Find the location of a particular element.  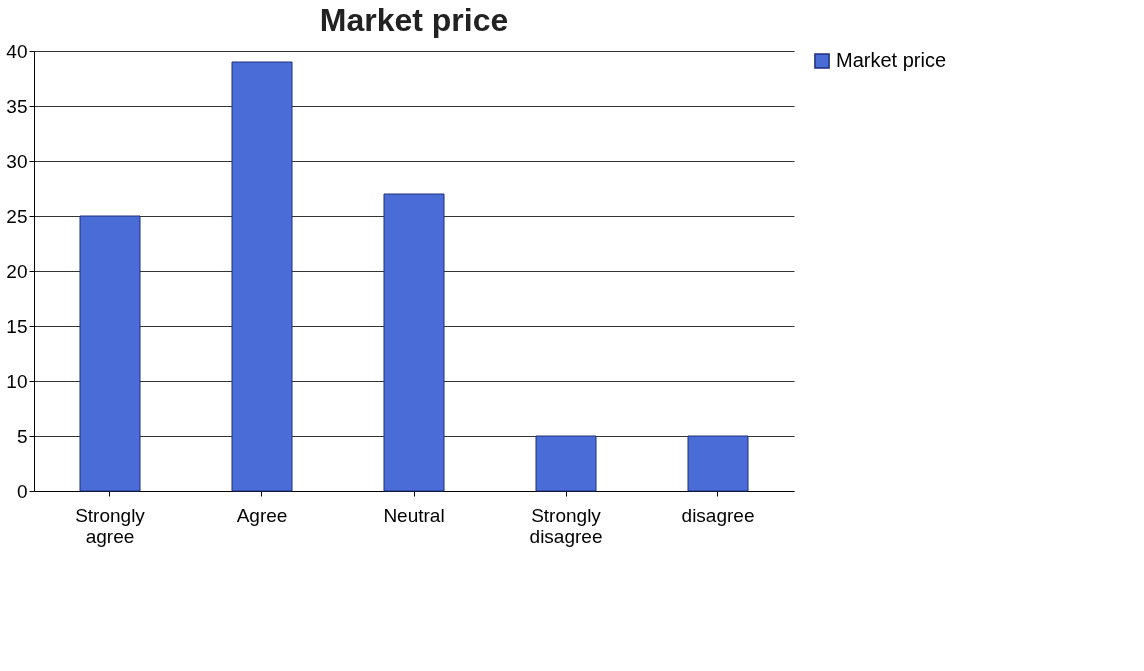

x-tick-label: Strongly disagree is located at coordinates (566, 525).